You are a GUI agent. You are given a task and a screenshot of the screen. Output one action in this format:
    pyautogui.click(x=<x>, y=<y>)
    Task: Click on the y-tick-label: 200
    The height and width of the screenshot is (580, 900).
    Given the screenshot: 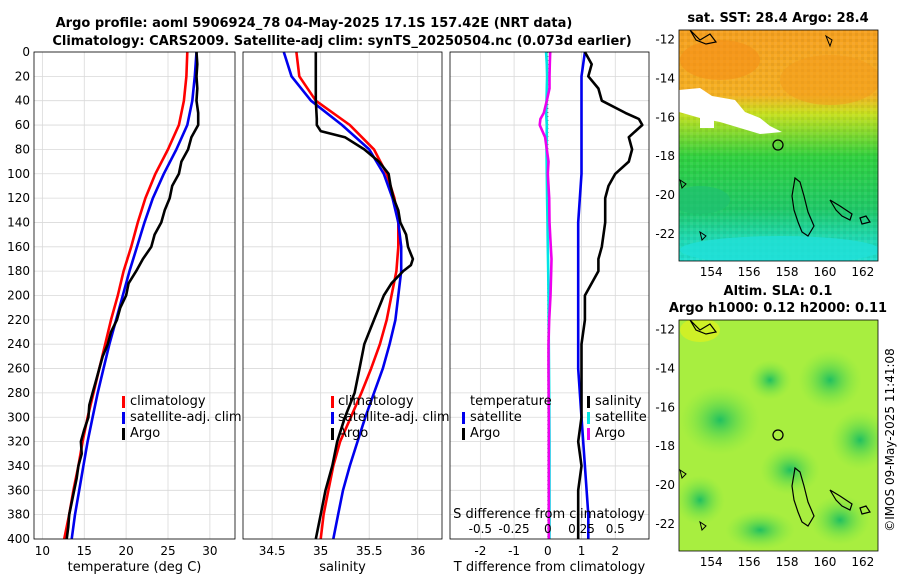 What is the action you would take?
    pyautogui.click(x=18, y=296)
    